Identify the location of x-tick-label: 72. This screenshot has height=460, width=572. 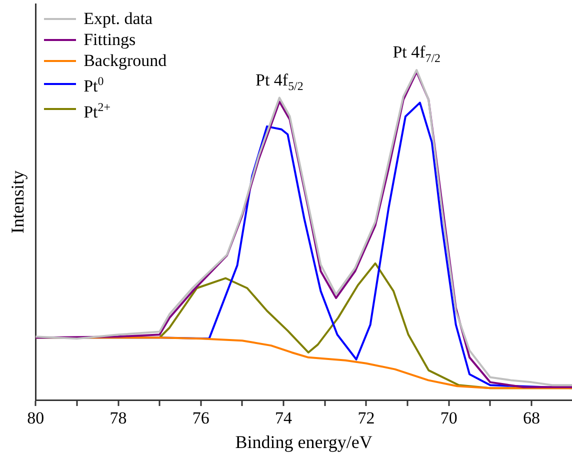
(366, 418).